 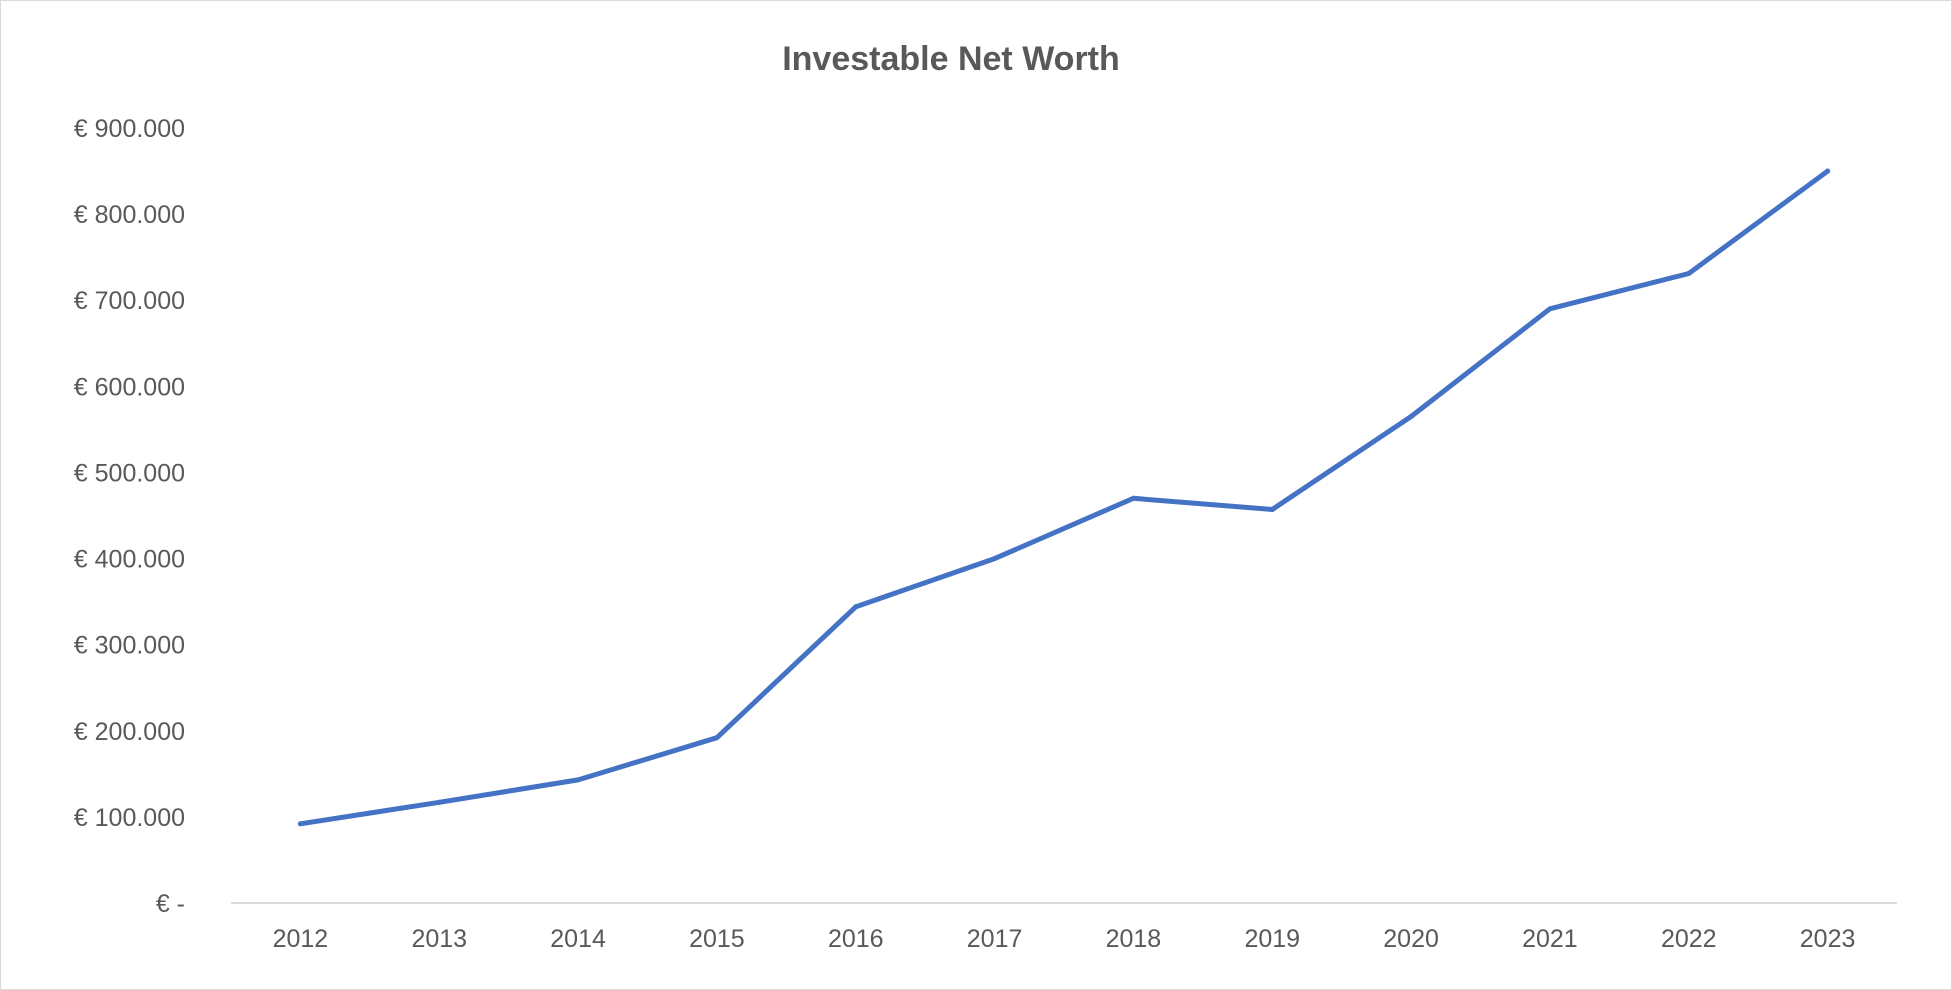 I want to click on x-tick-label: 2017, so click(x=995, y=939).